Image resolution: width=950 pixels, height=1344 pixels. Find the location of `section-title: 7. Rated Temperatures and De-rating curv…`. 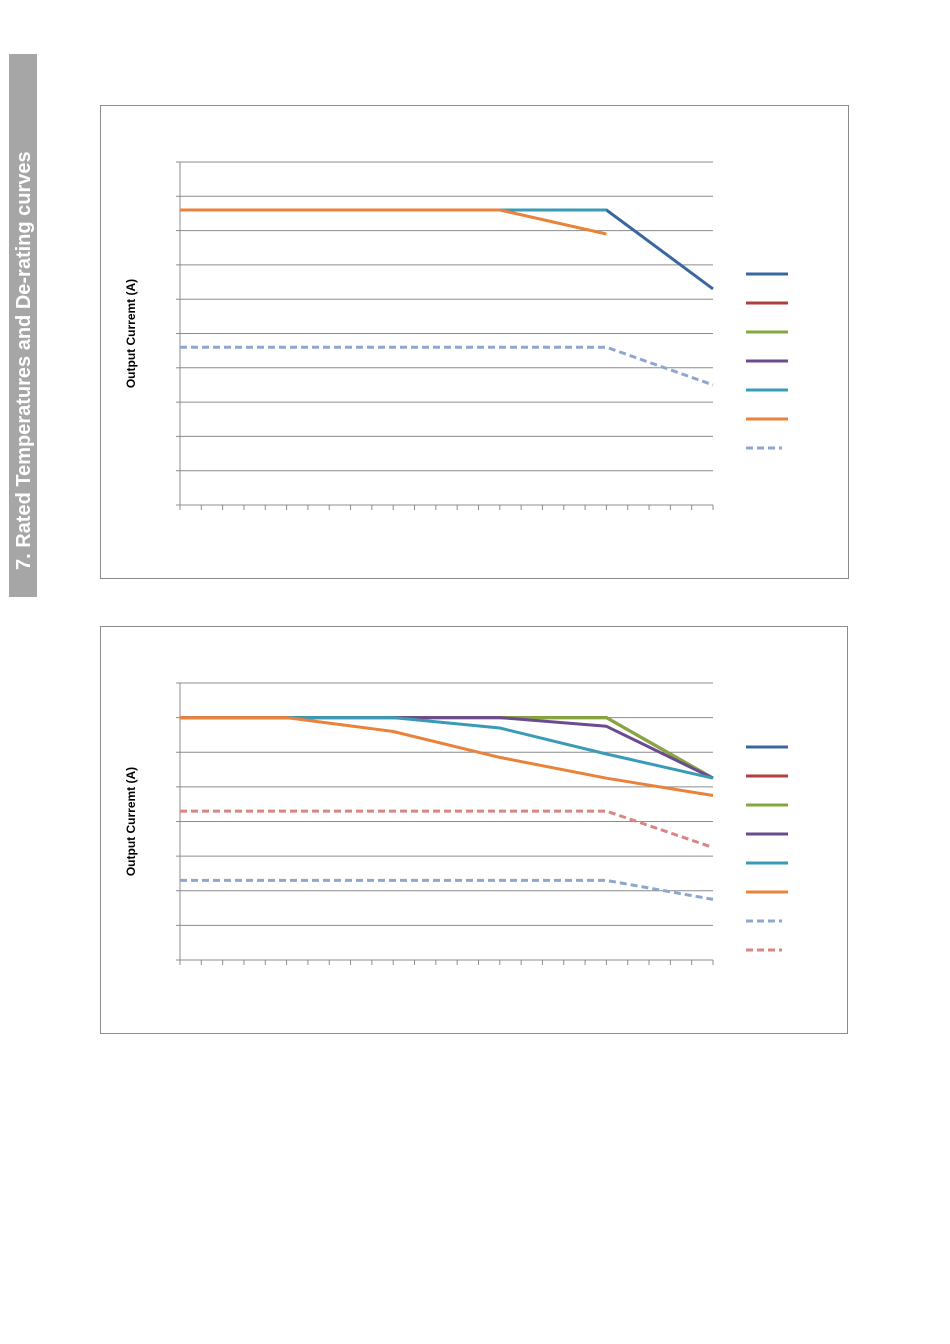

section-title: 7. Rated Temperatures and De-rating curv… is located at coordinates (24, 360).